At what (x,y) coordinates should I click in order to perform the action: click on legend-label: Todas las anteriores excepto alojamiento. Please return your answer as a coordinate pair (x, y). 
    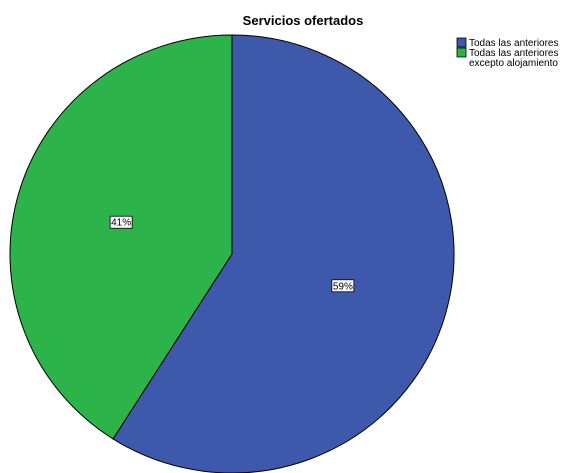
    Looking at the image, I should click on (514, 58).